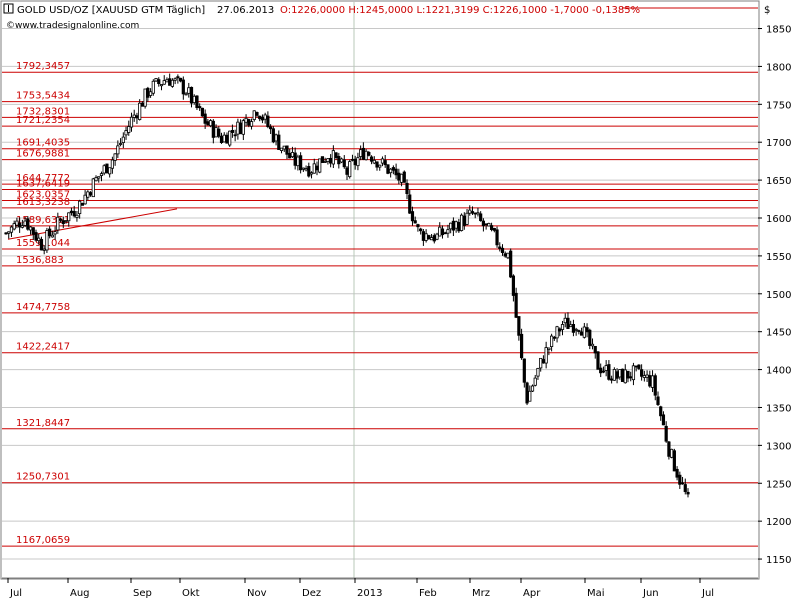 The height and width of the screenshot is (600, 800). I want to click on y-tick-label: 1150, so click(778, 560).